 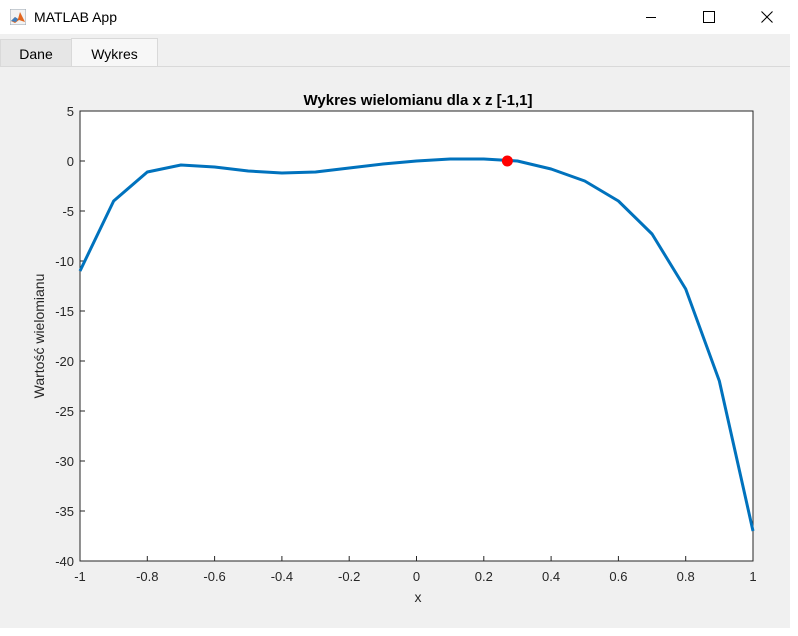 I want to click on y-tick-label: -40, so click(x=64, y=561).